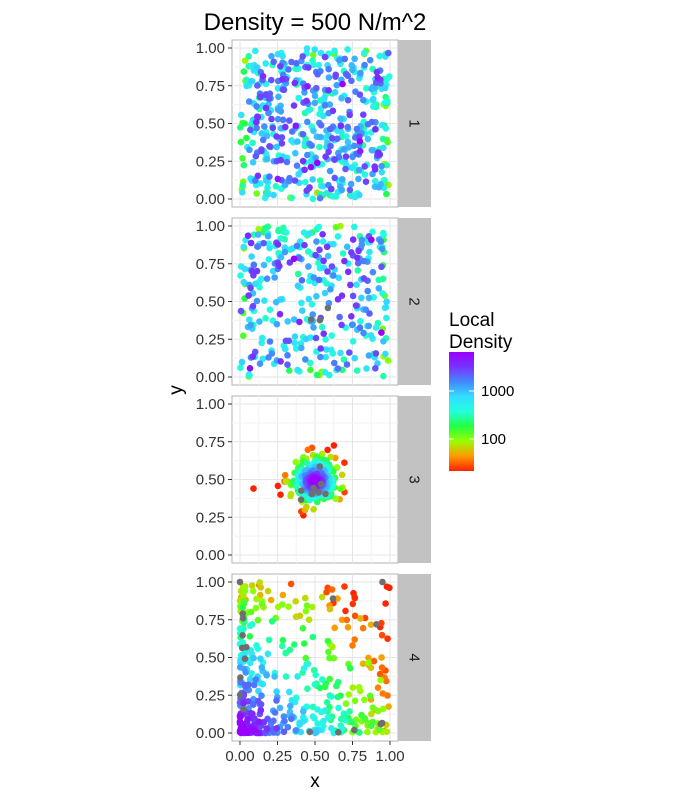  What do you see at coordinates (493, 439) in the screenshot?
I see `legend-tick-label-100: 100` at bounding box center [493, 439].